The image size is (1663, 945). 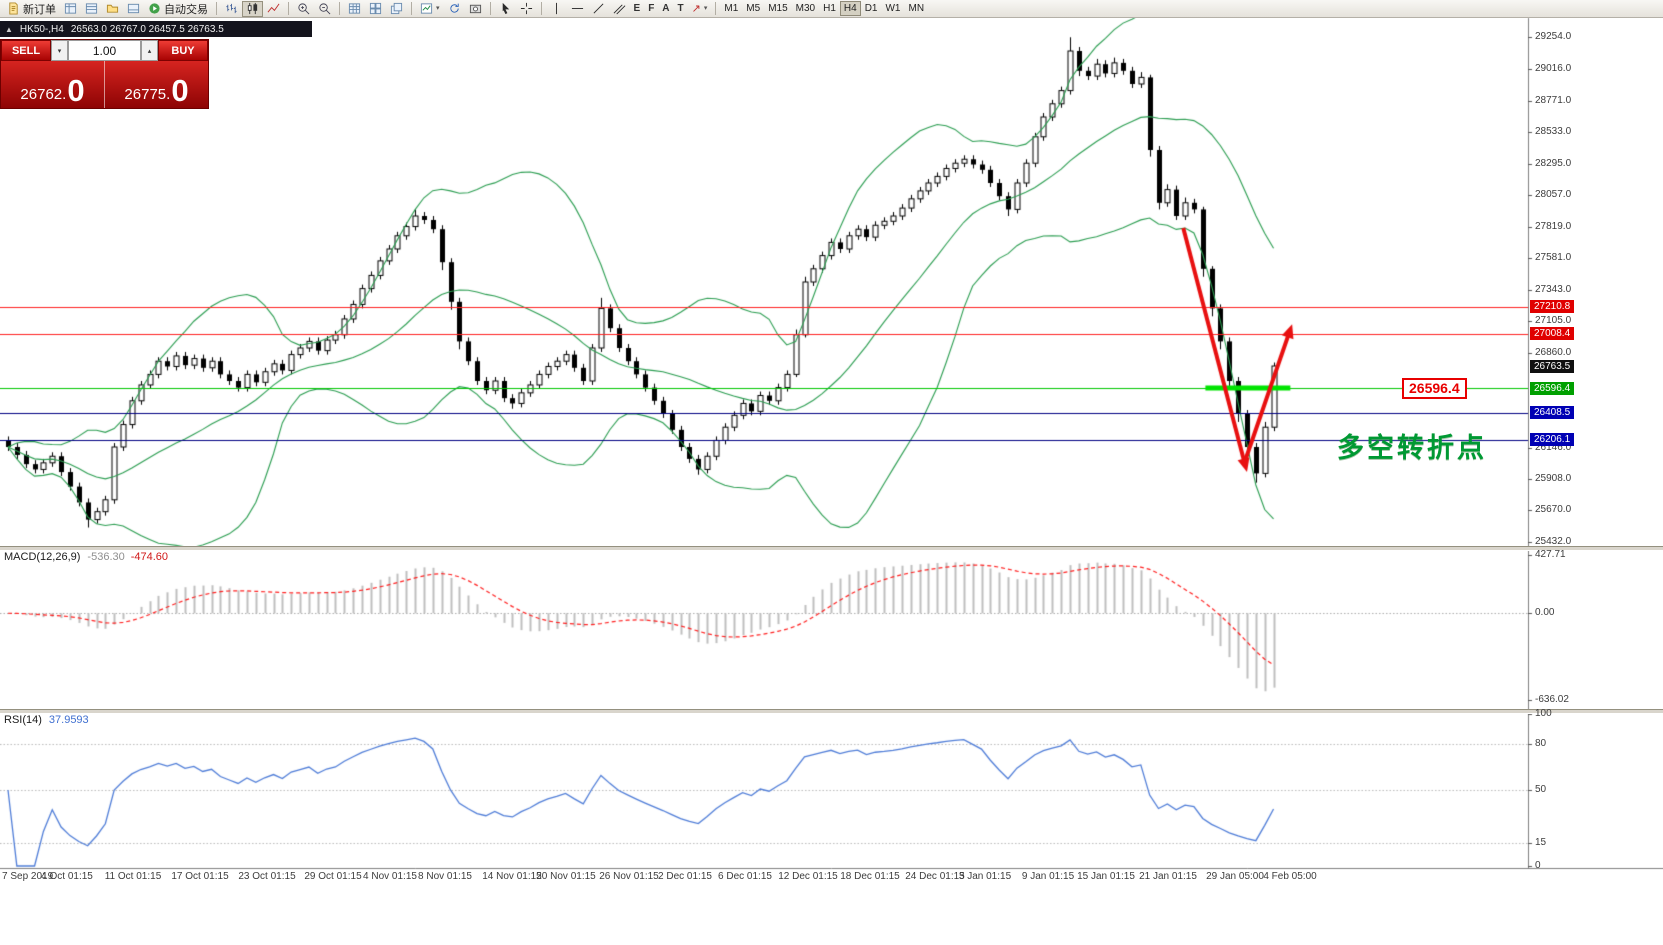 I want to click on new-order-button: 新订单, so click(x=31, y=9).